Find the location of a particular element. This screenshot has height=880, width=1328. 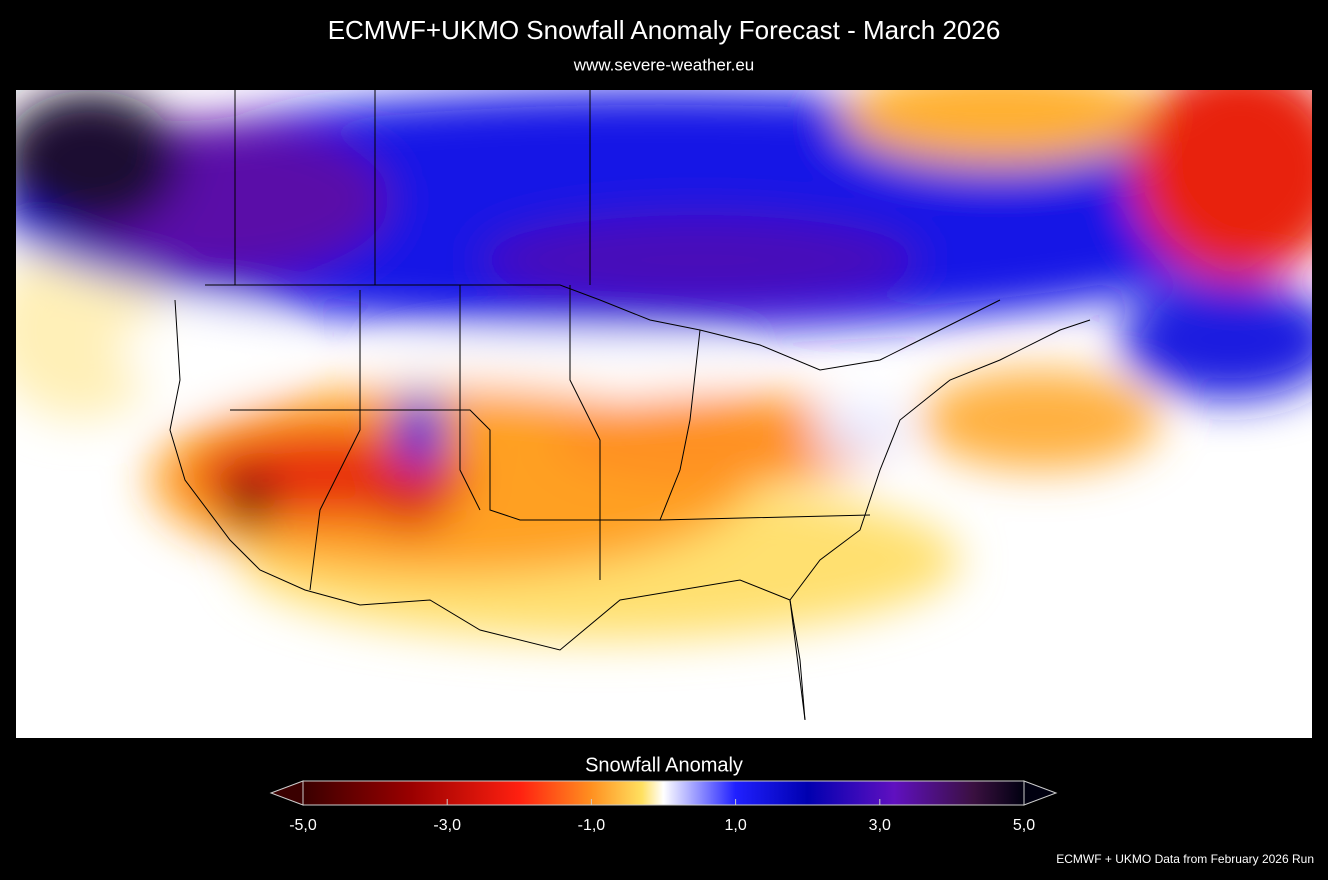

colorbar is located at coordinates (663, 793).